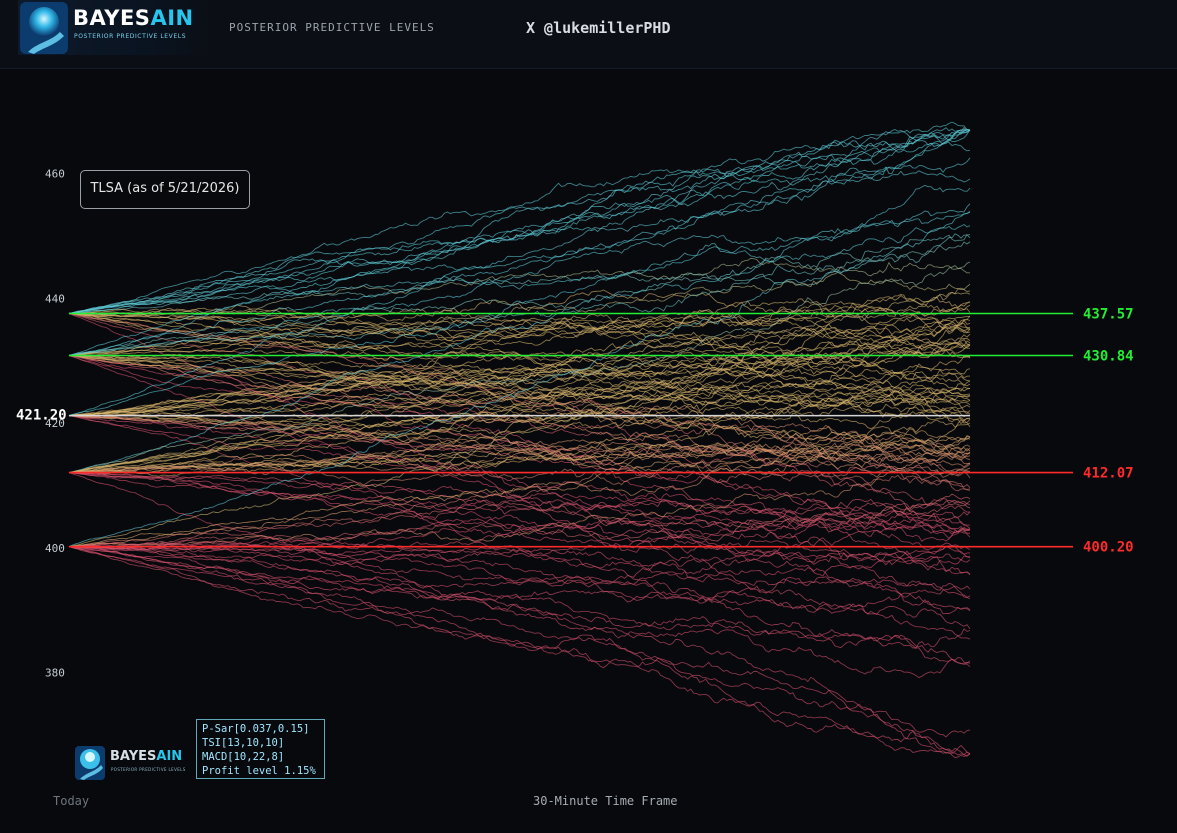 Image resolution: width=1177 pixels, height=833 pixels. I want to click on brand-logo: BAYESAIN POSTERIOR PREDICTIVE LEVELS, so click(113, 27).